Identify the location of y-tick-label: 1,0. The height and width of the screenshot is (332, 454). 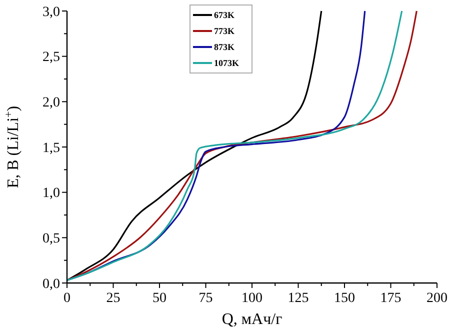
(51, 194).